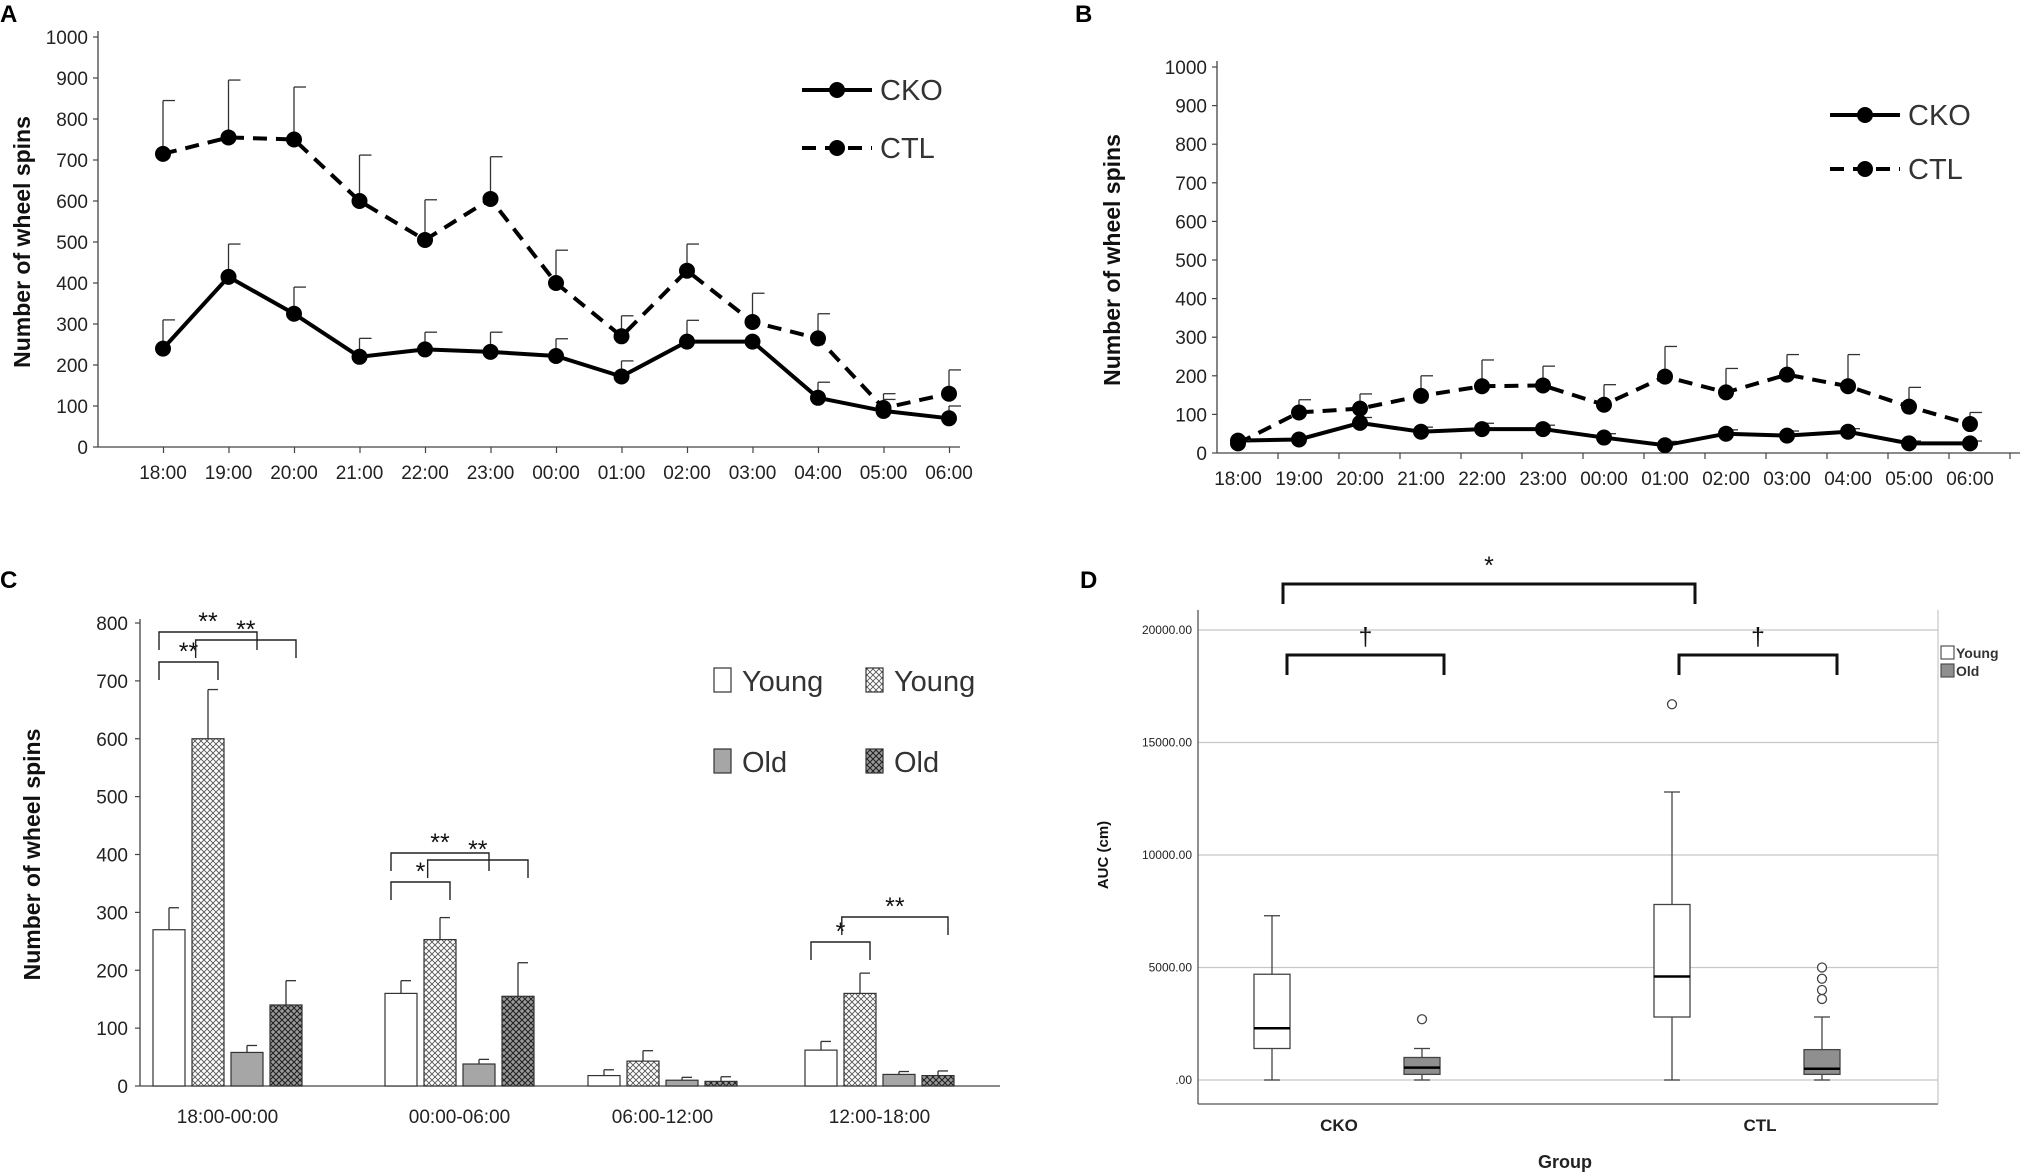 This screenshot has height=1174, width=2025. Describe the element at coordinates (112, 624) in the screenshot. I see `panel-c-y-tick-label: 800` at that location.